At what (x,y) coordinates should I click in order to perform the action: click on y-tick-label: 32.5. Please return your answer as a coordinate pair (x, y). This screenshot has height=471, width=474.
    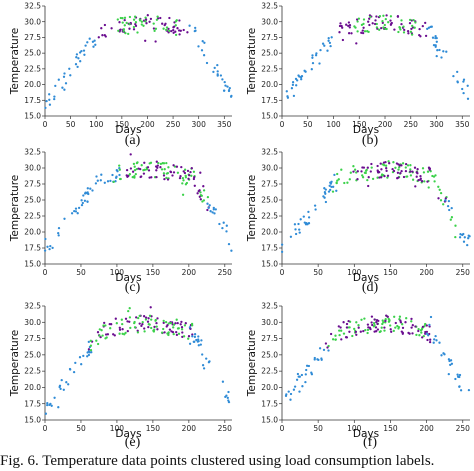
    Looking at the image, I should click on (32, 6).